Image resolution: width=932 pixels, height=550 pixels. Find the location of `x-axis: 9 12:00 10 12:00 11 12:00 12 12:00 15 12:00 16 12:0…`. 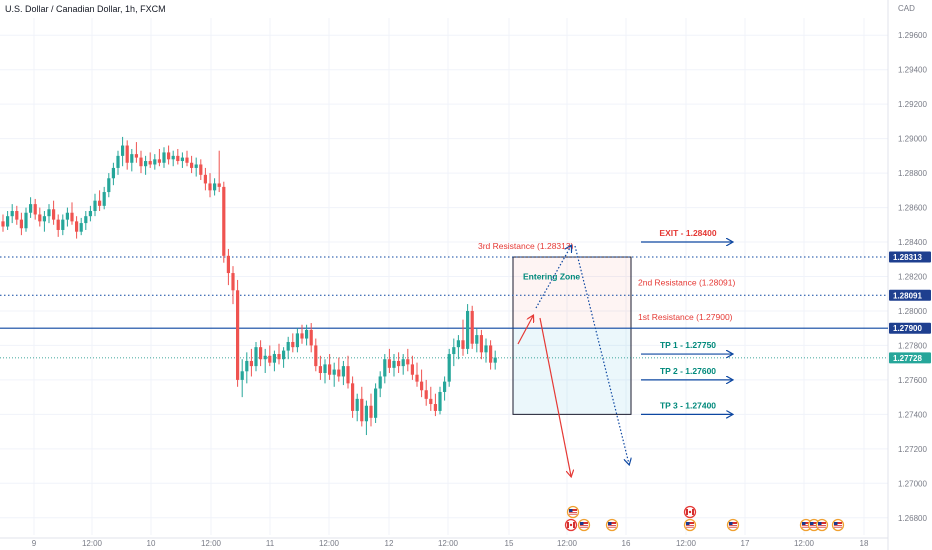

x-axis: 9 12:00 10 12:00 11 12:00 12 12:00 15 12:00 16 12:0… is located at coordinates (450, 543).